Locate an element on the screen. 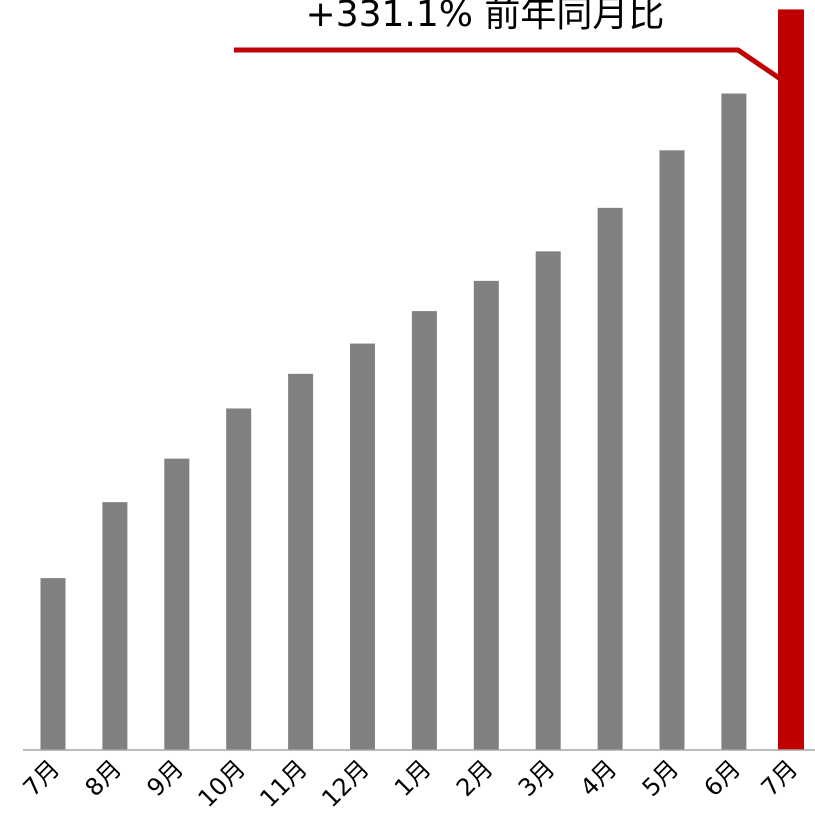 This screenshot has height=835, width=815. x-tick-label-12: 7月 is located at coordinates (780, 778).